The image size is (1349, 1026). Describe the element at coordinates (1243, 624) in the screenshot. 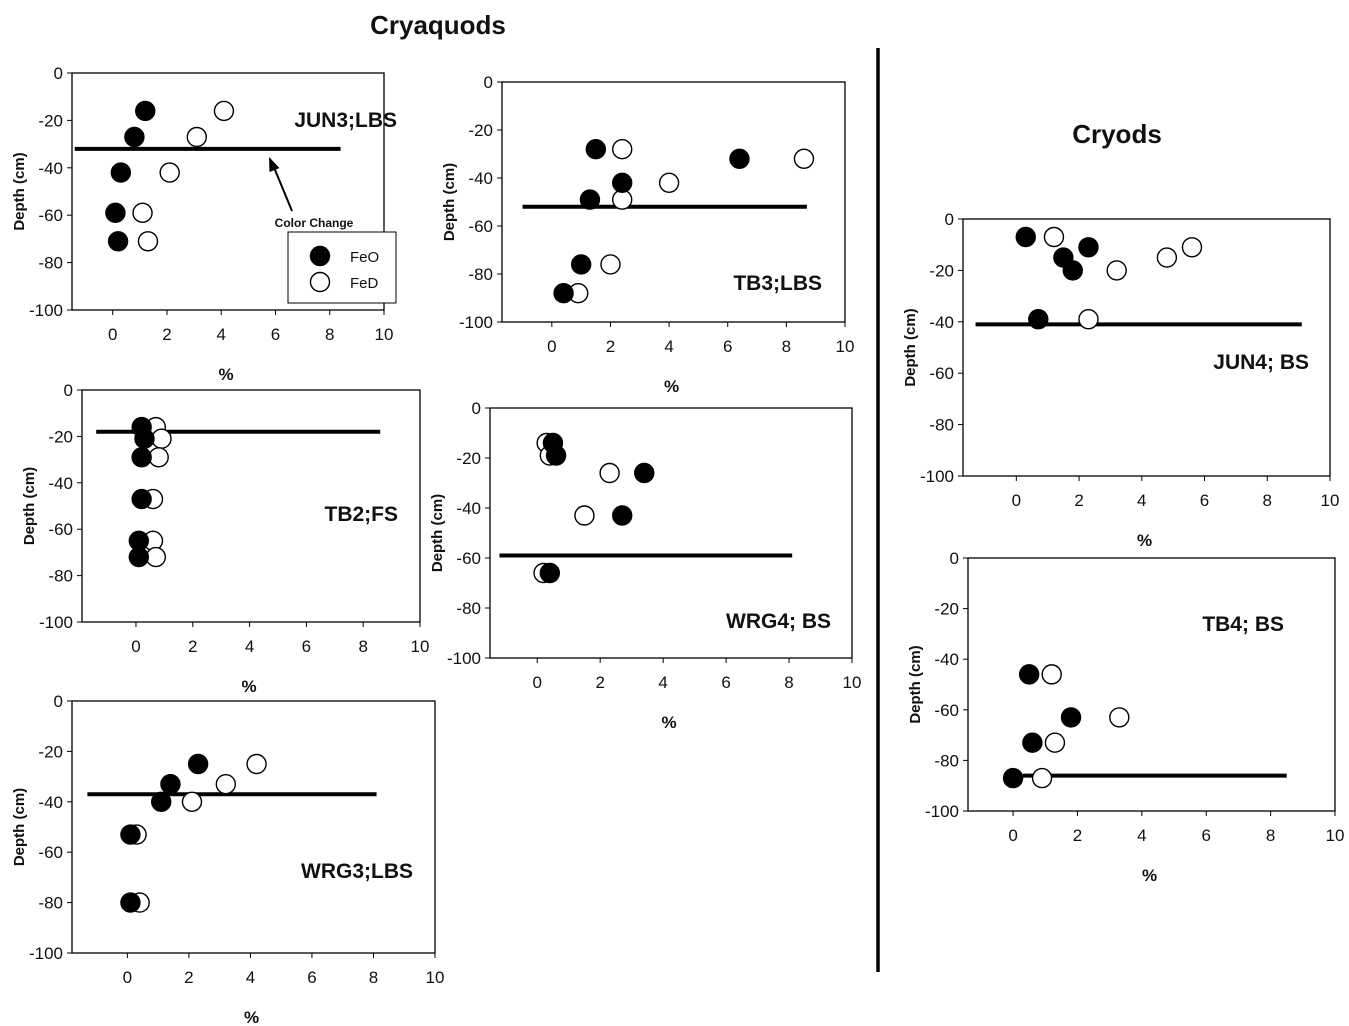

I see `panel-title: TB4; BS` at that location.